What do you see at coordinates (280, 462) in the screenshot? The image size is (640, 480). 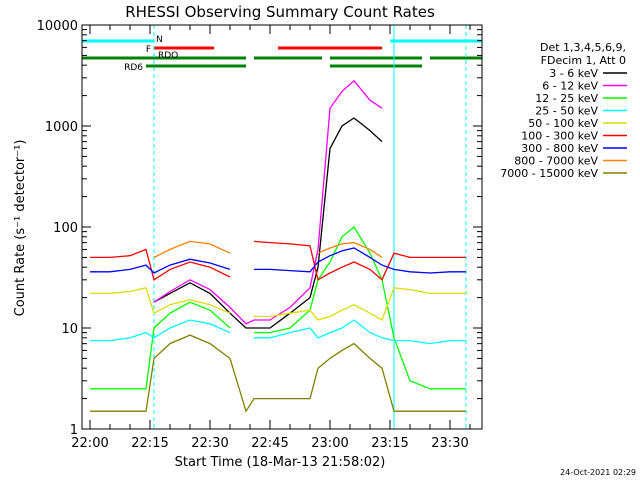 I see `x-axis-label: Start Time (18-Mar-13 21:58:02)` at bounding box center [280, 462].